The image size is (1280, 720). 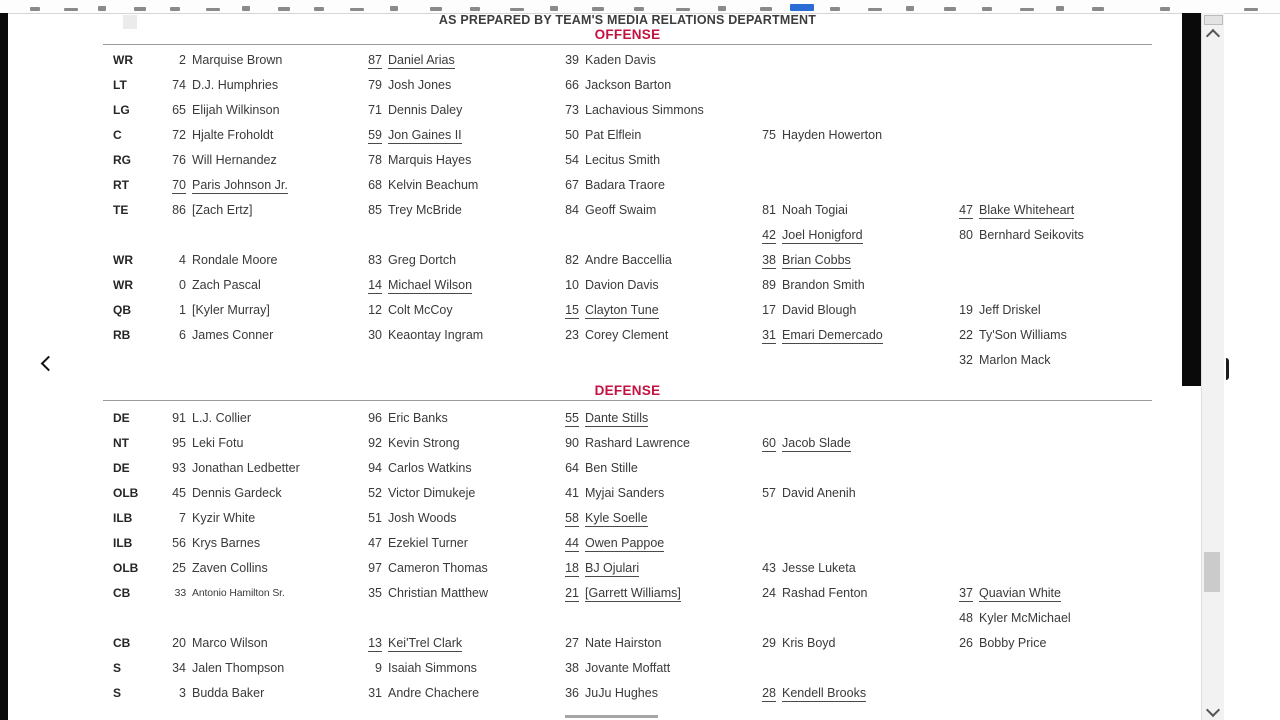 What do you see at coordinates (1015, 235) in the screenshot?
I see `player-entry: 80 Bernhard Seikovits` at bounding box center [1015, 235].